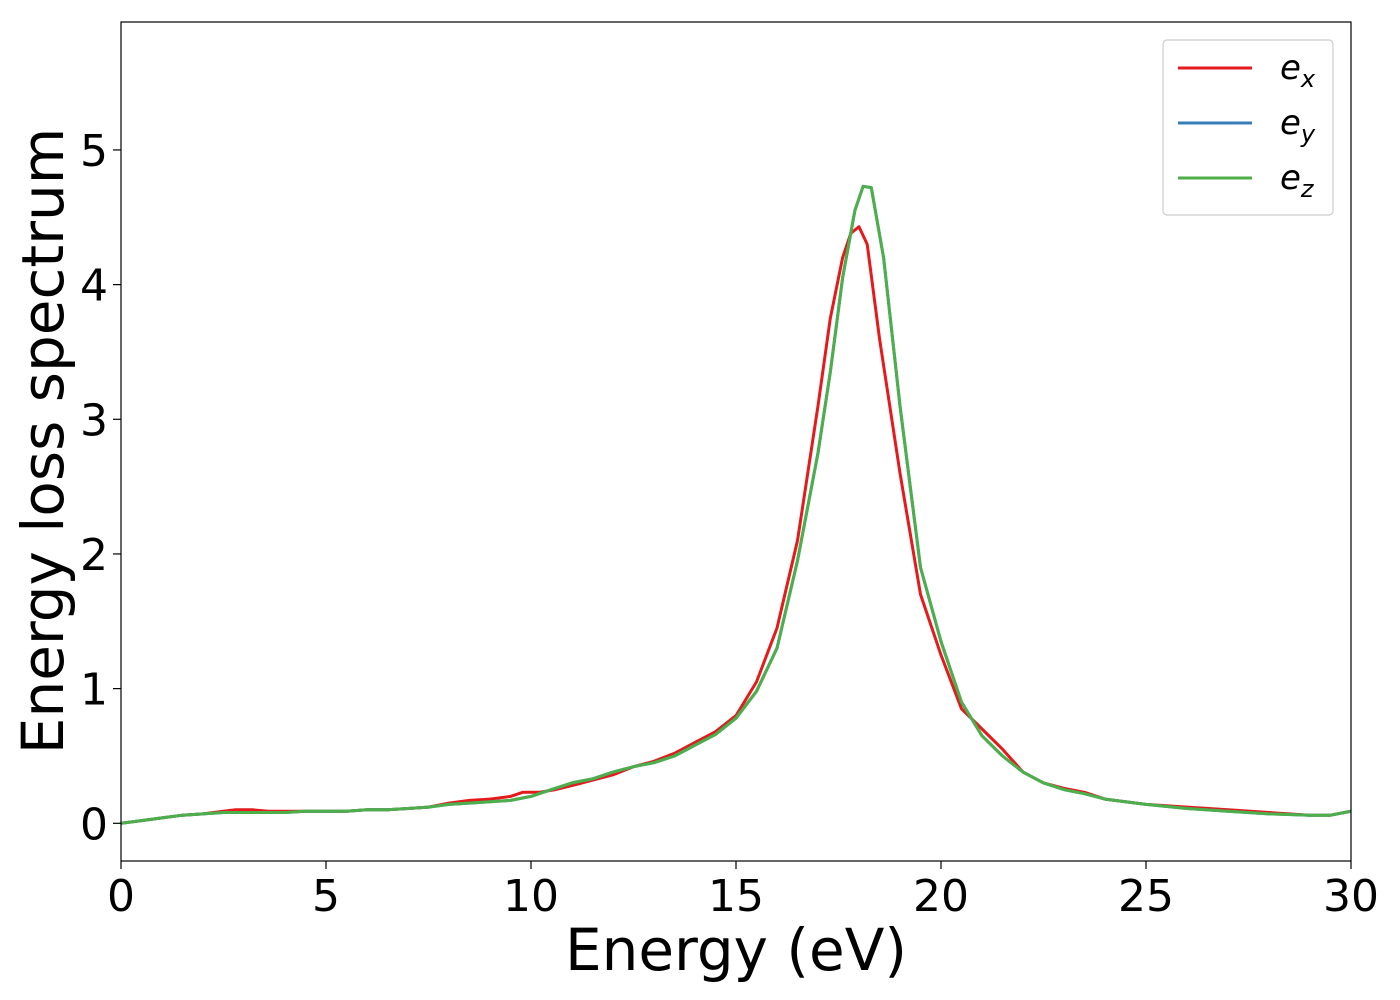 Image resolution: width=1400 pixels, height=1000 pixels. Describe the element at coordinates (121, 896) in the screenshot. I see `x-tick-label: 0` at that location.